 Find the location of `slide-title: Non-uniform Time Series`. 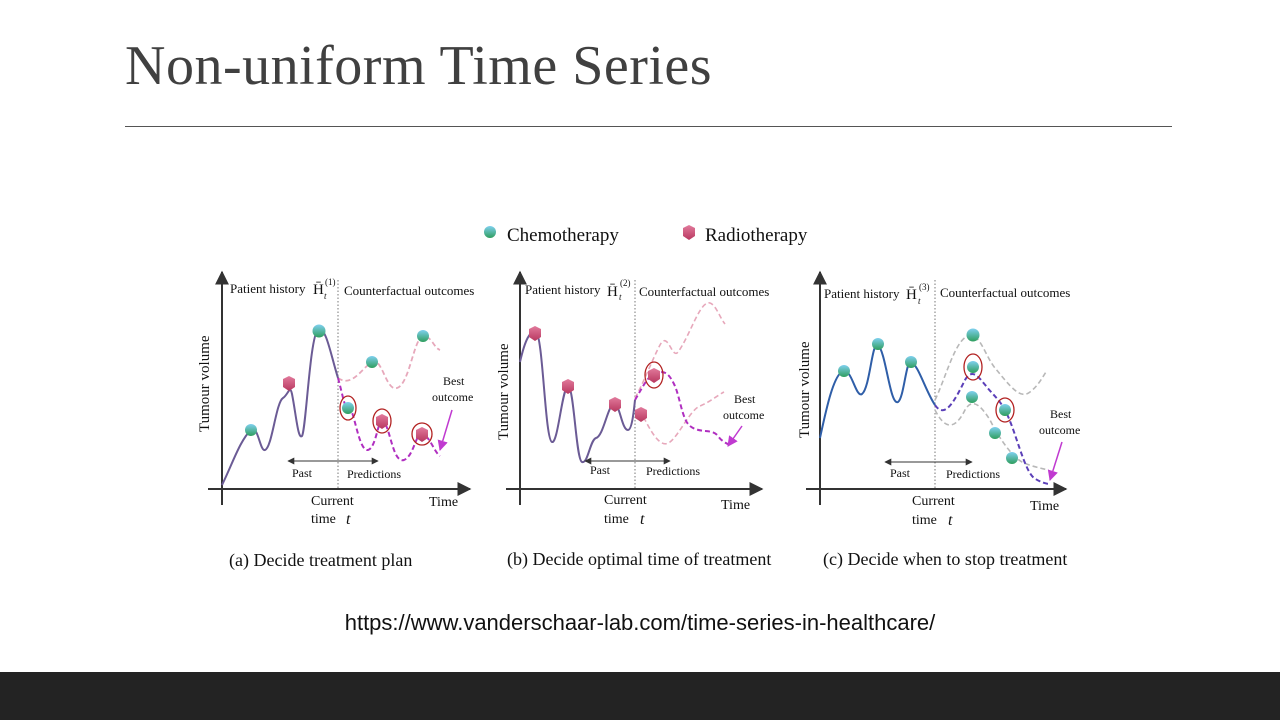

slide-title: Non-uniform Time Series is located at coordinates (419, 66).